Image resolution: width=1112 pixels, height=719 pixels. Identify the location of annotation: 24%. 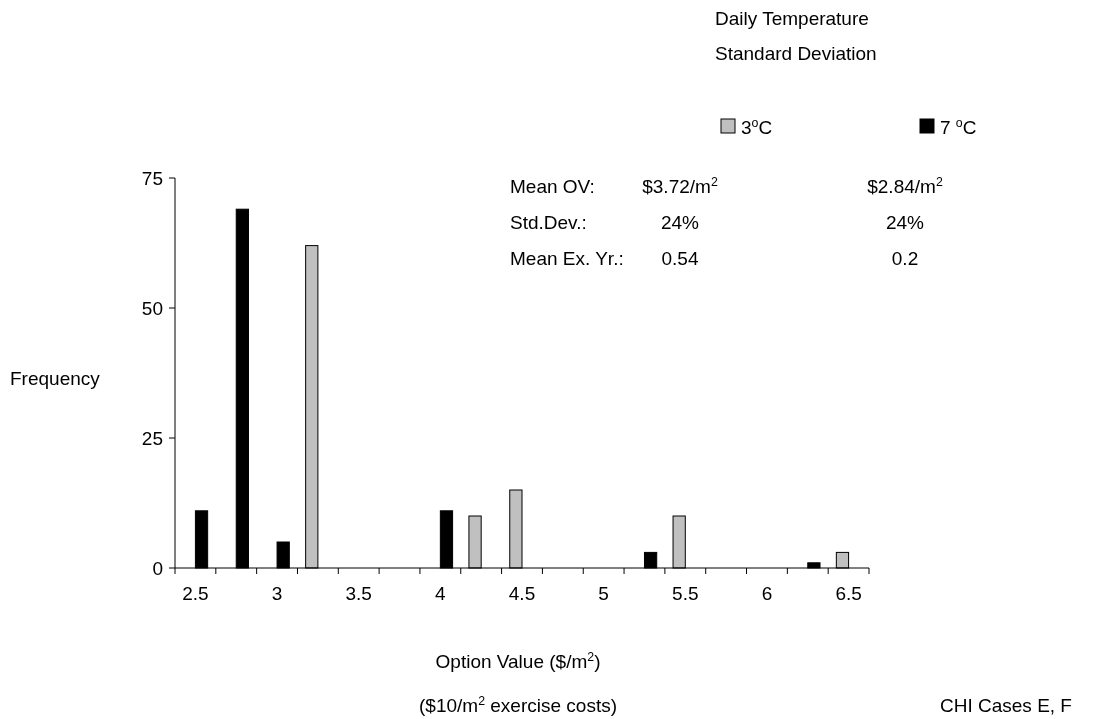
(680, 222).